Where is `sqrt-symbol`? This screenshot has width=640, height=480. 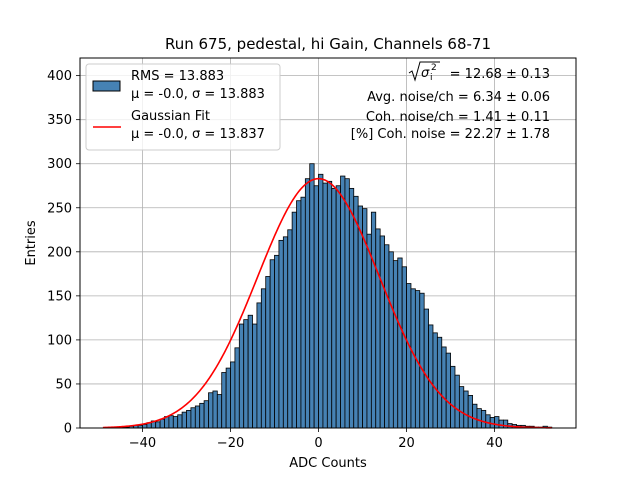 sqrt-symbol is located at coordinates (424, 71).